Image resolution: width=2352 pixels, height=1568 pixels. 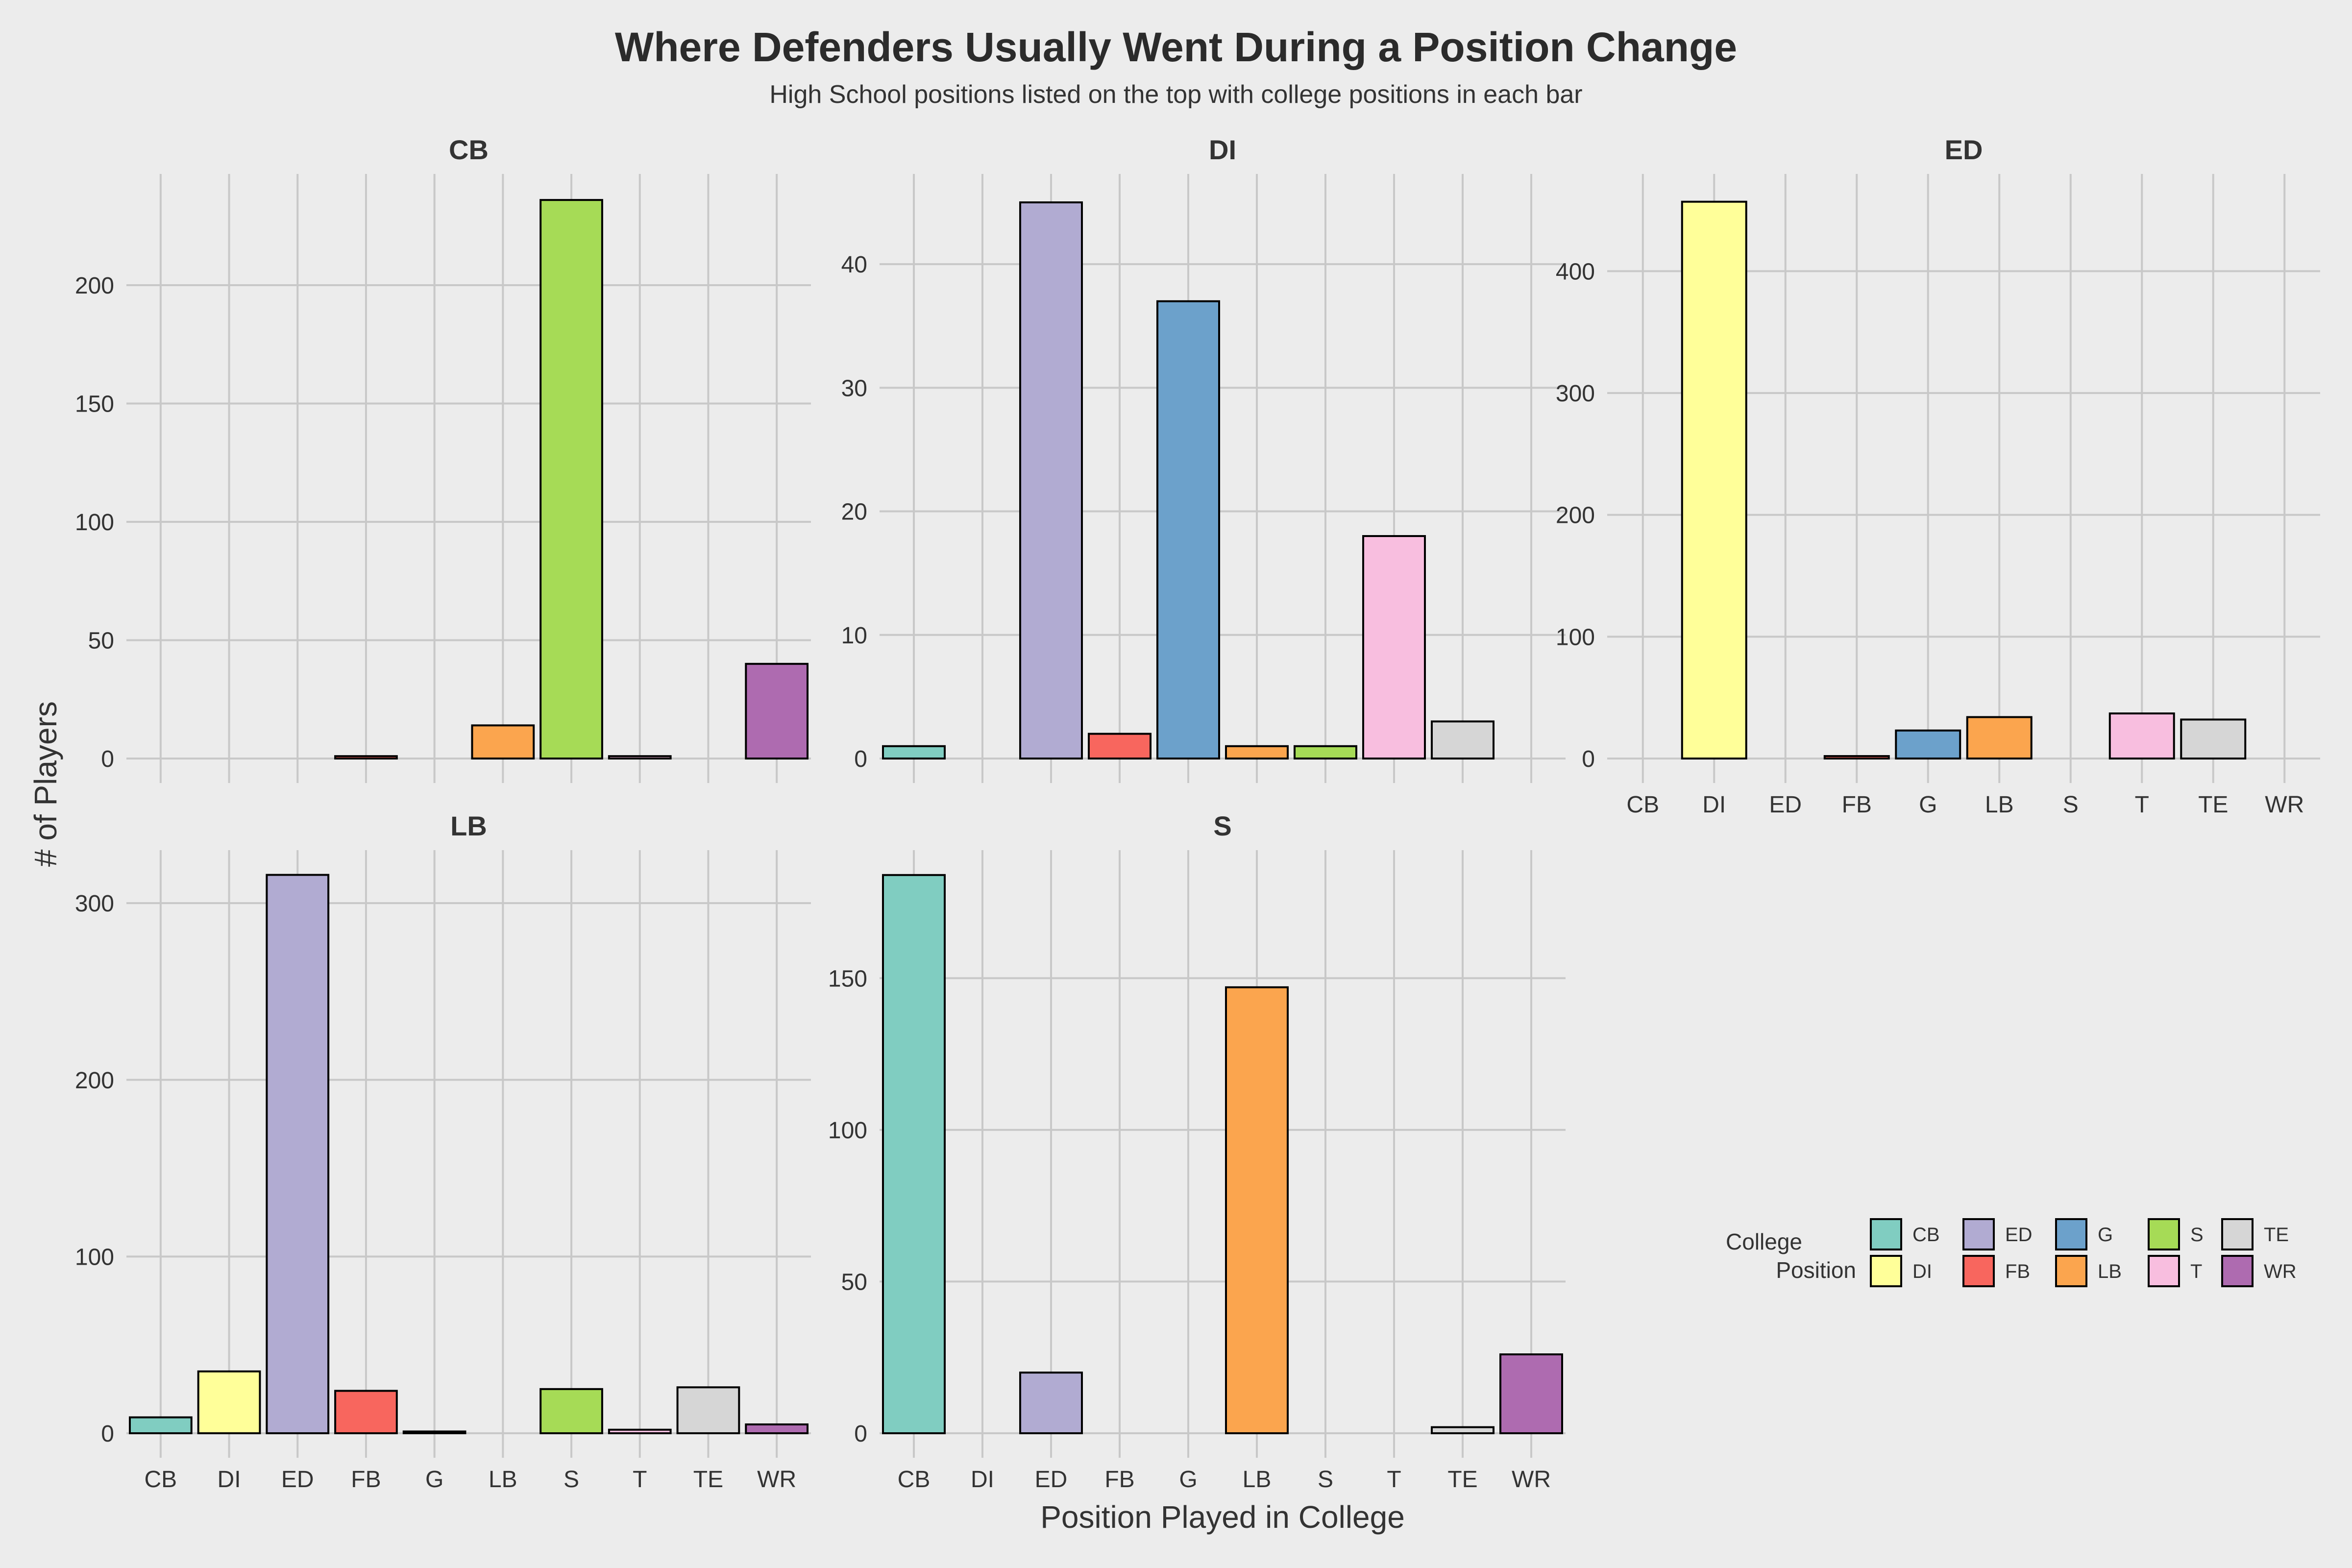 I want to click on bar-di-ed, so click(x=1051, y=480).